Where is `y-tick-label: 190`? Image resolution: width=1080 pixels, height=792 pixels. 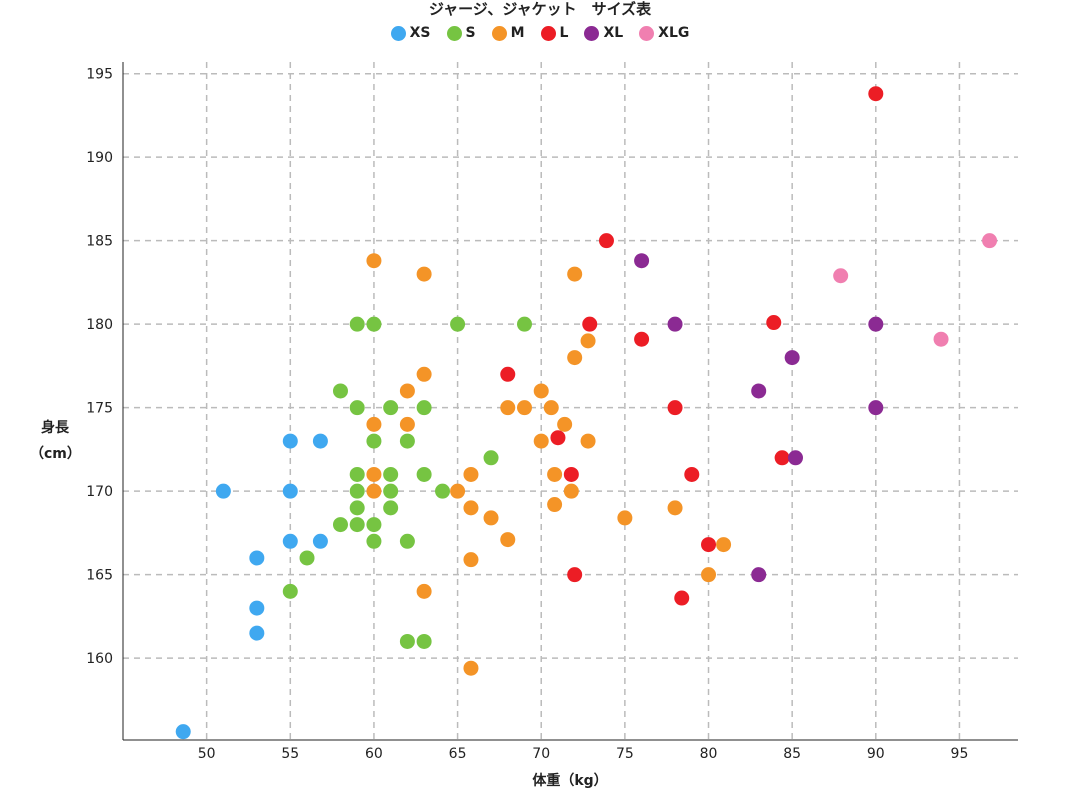
y-tick-label: 190 is located at coordinates (99, 158).